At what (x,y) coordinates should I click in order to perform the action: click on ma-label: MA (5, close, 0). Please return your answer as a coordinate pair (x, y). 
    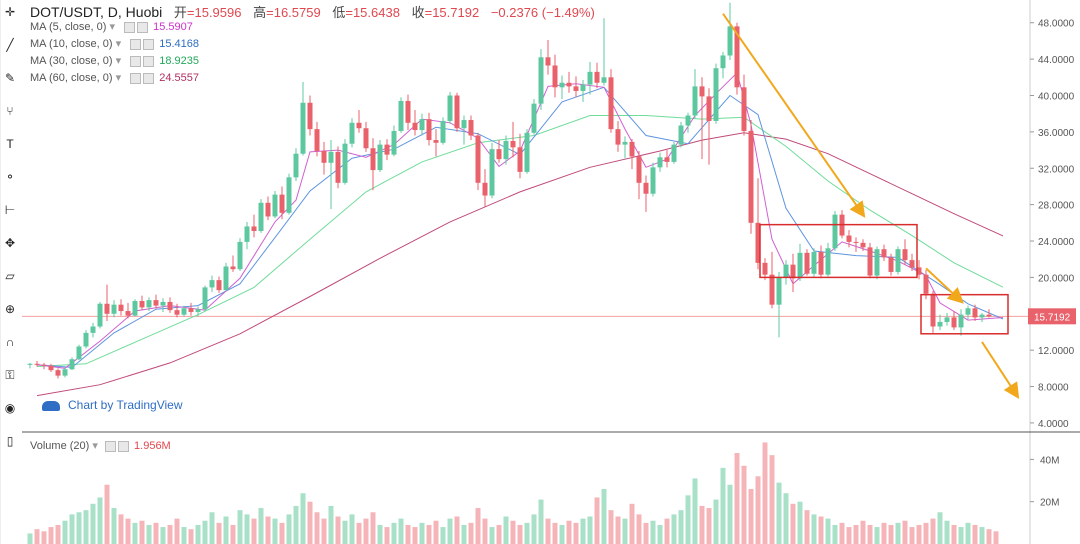
    Looking at the image, I should click on (68, 27).